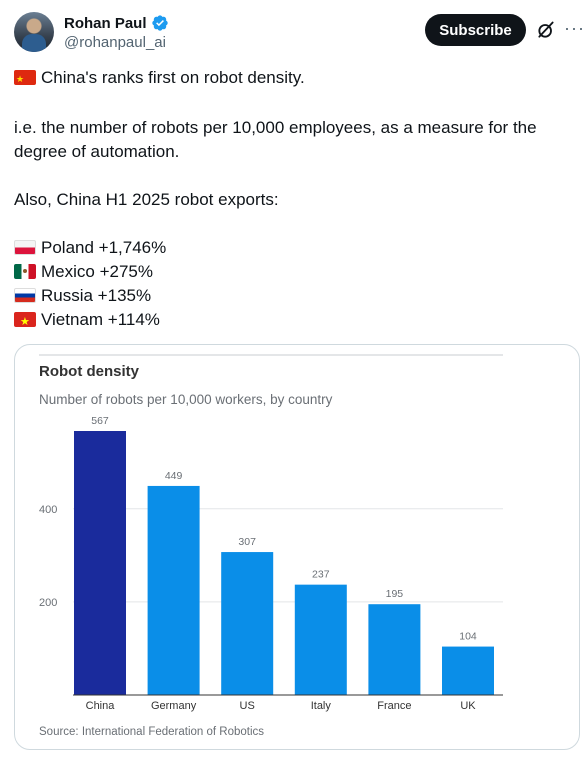 The width and height of the screenshot is (587, 757). Describe the element at coordinates (173, 590) in the screenshot. I see `bar-germany` at that location.